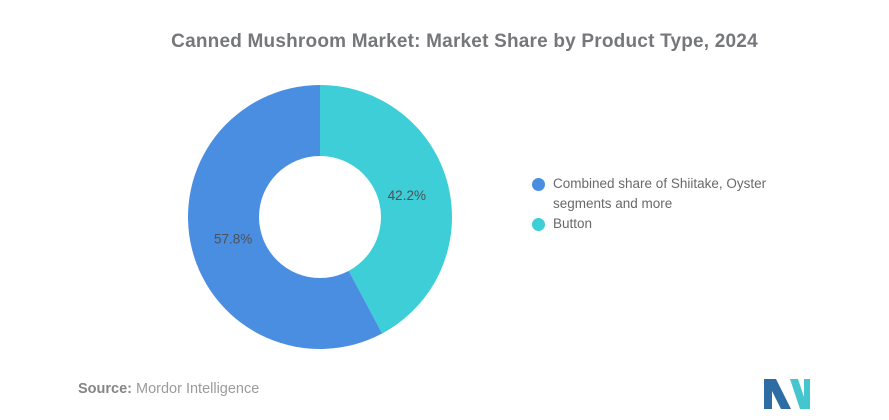 The width and height of the screenshot is (889, 420). What do you see at coordinates (573, 223) in the screenshot?
I see `legend-label: Button` at bounding box center [573, 223].